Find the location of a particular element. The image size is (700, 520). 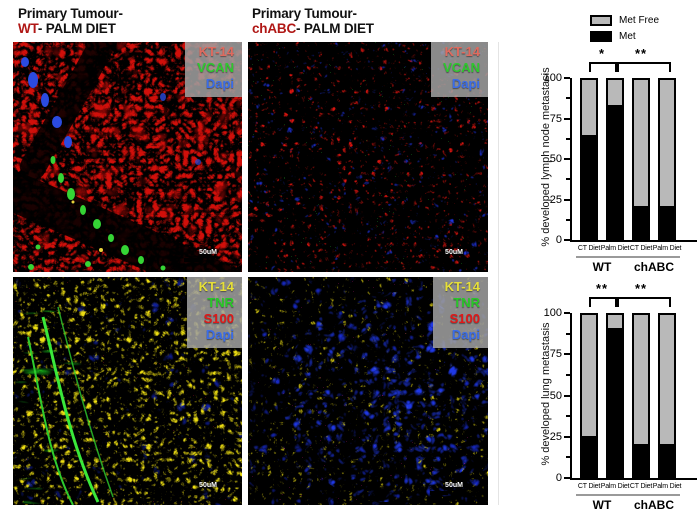

legend-swatch-met is located at coordinates (601, 36).